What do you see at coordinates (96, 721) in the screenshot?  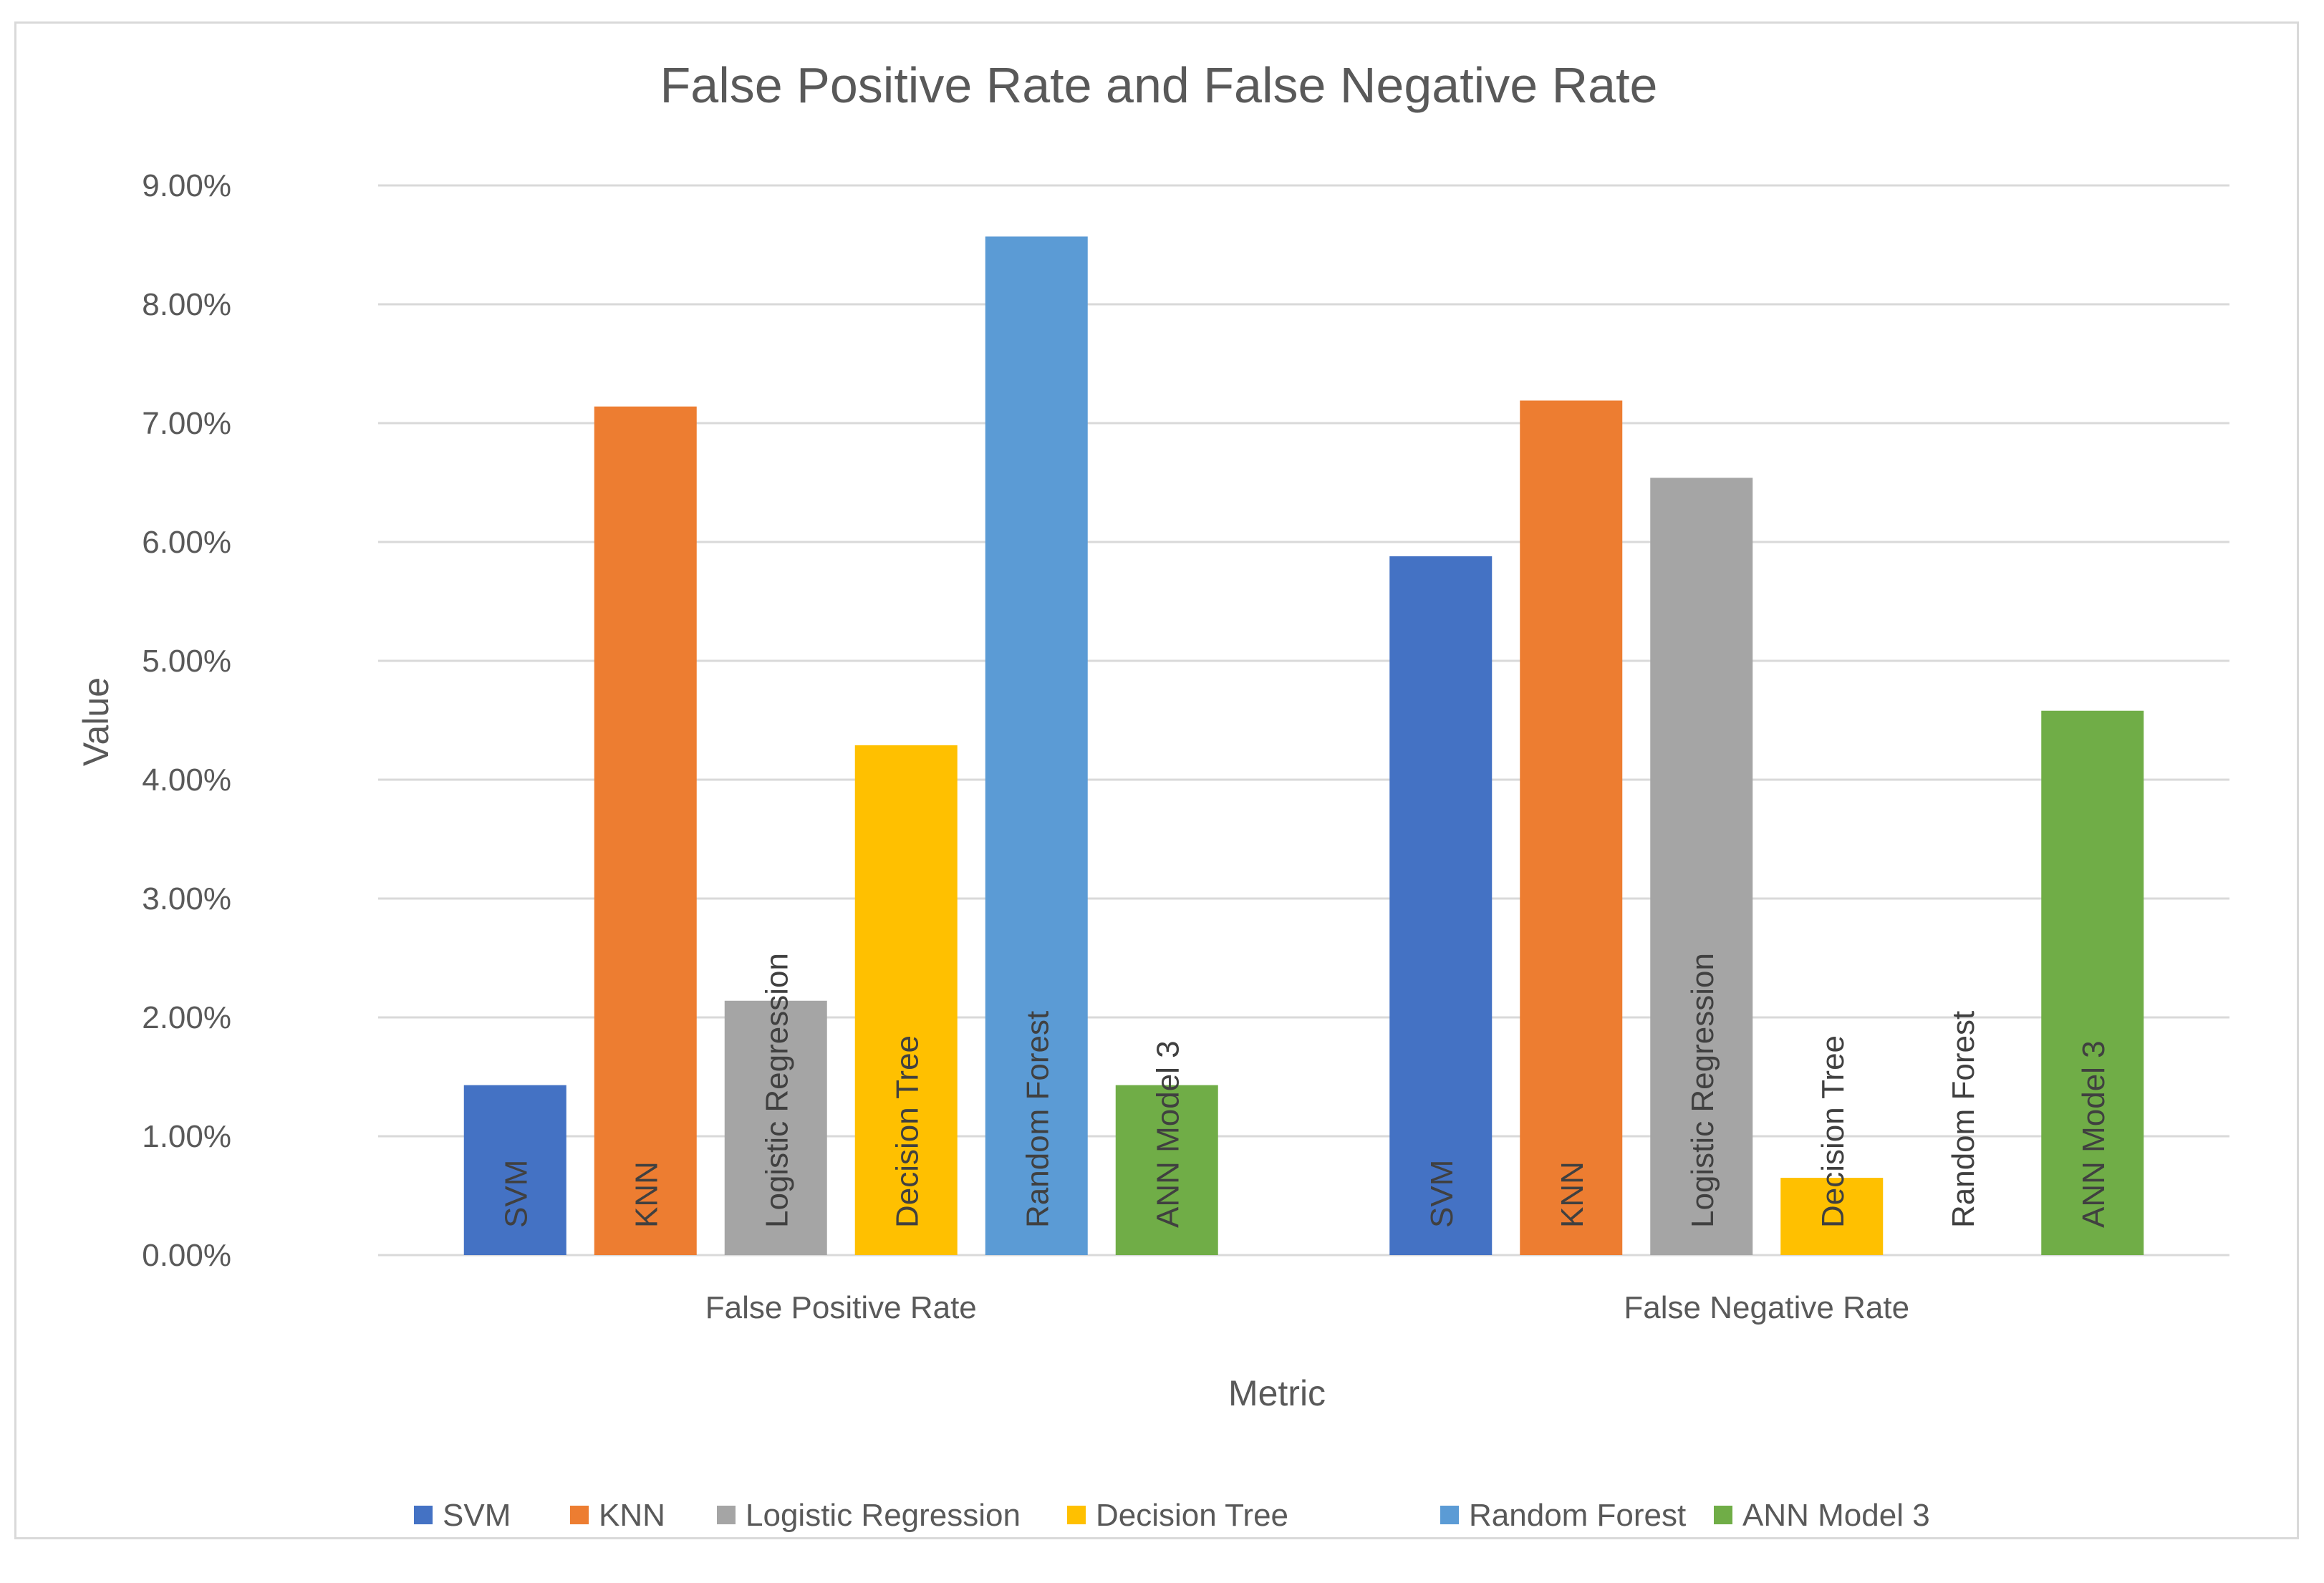 I see `y-axis-title: Value` at bounding box center [96, 721].